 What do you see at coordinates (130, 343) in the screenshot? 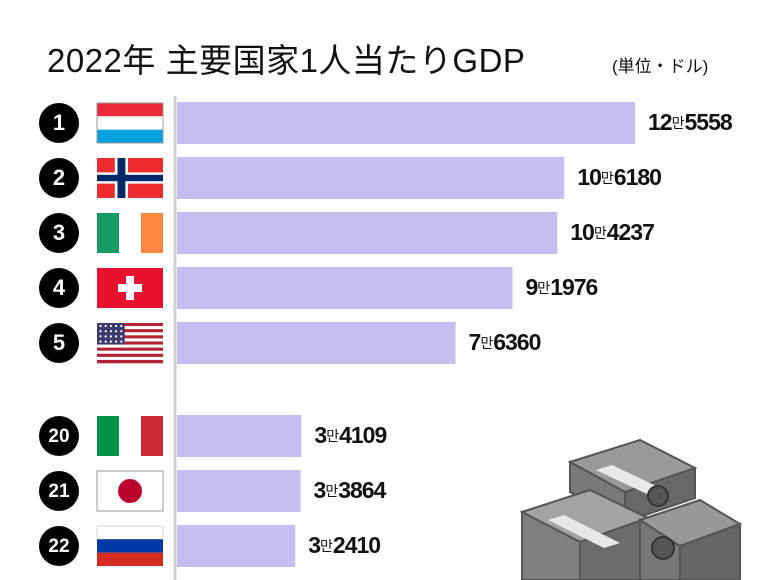
I see `flag-united-states-icon` at bounding box center [130, 343].